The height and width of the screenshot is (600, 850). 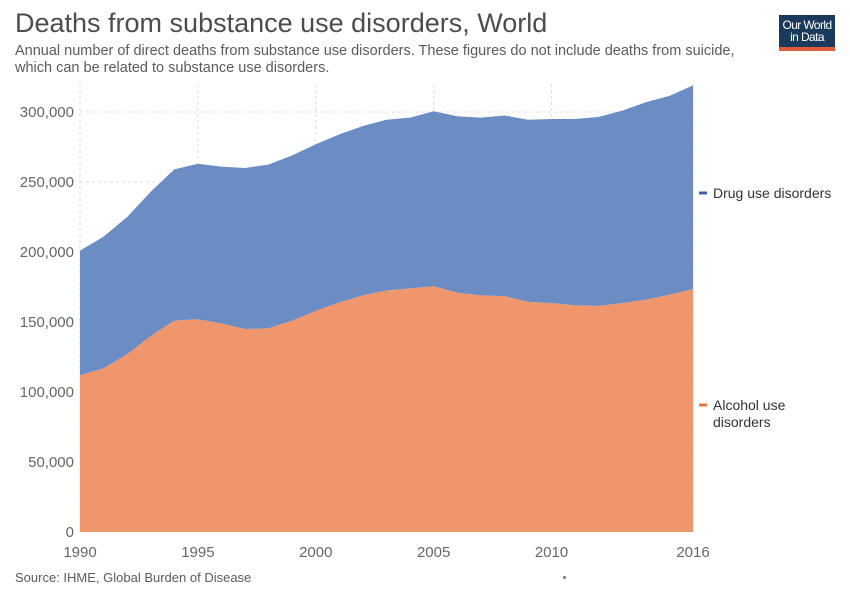 What do you see at coordinates (197, 552) in the screenshot?
I see `x-tick-label: 1995` at bounding box center [197, 552].